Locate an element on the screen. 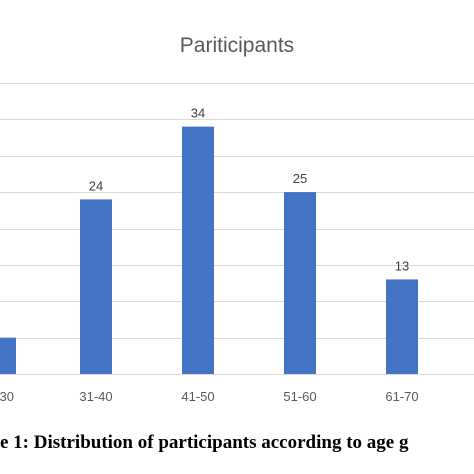 The height and width of the screenshot is (474, 474). x-tick-labels: 30 31-40 41-50 51-60 61-70 is located at coordinates (209, 396).